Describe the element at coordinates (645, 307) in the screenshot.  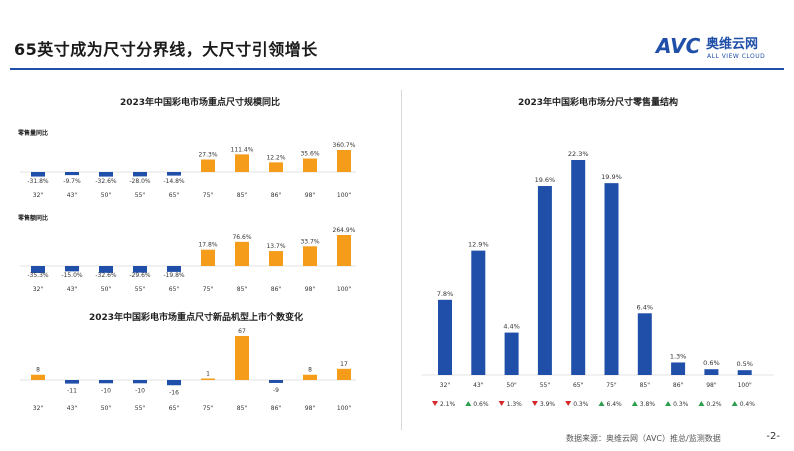
I see `bar-value-label: 6.4%` at that location.